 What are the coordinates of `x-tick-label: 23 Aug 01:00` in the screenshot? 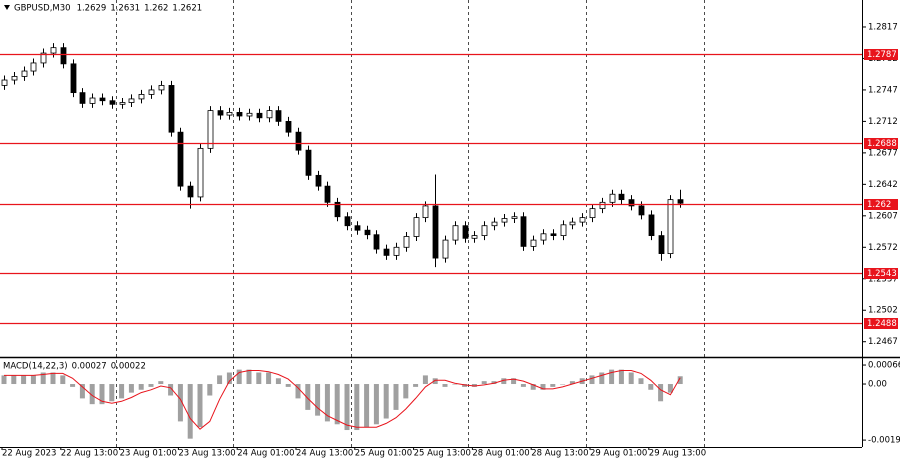 It's located at (148, 454).